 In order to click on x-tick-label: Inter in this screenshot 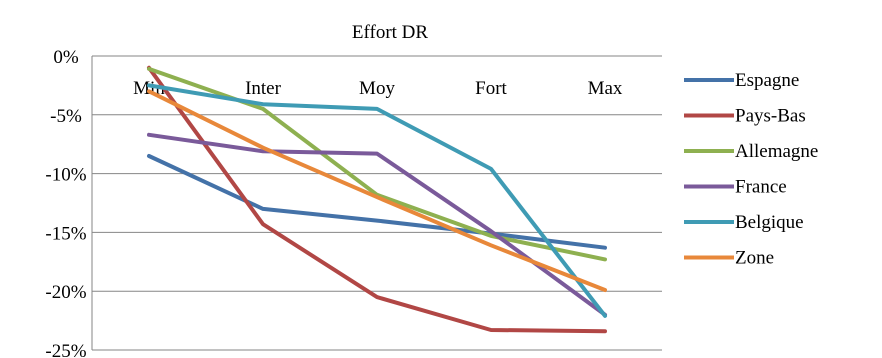, I will do `click(263, 88)`.